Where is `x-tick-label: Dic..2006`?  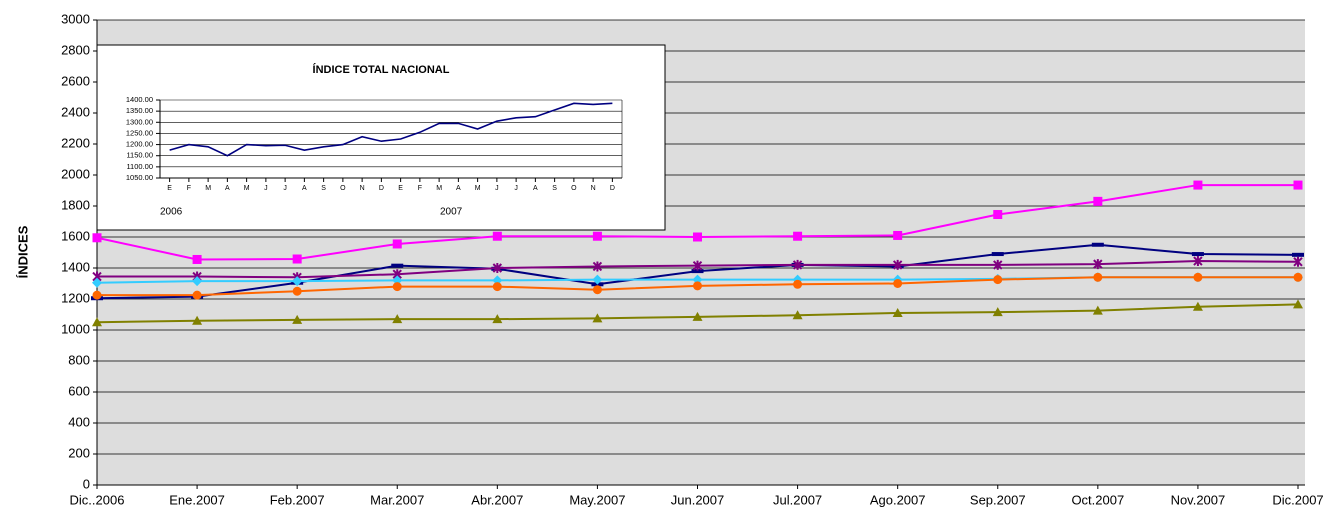 x-tick-label: Dic..2006 is located at coordinates (97, 499).